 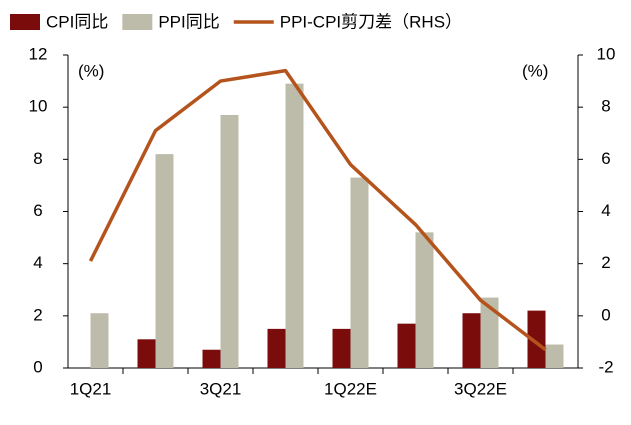 What do you see at coordinates (605, 210) in the screenshot?
I see `y2-tick-label: 4` at bounding box center [605, 210].